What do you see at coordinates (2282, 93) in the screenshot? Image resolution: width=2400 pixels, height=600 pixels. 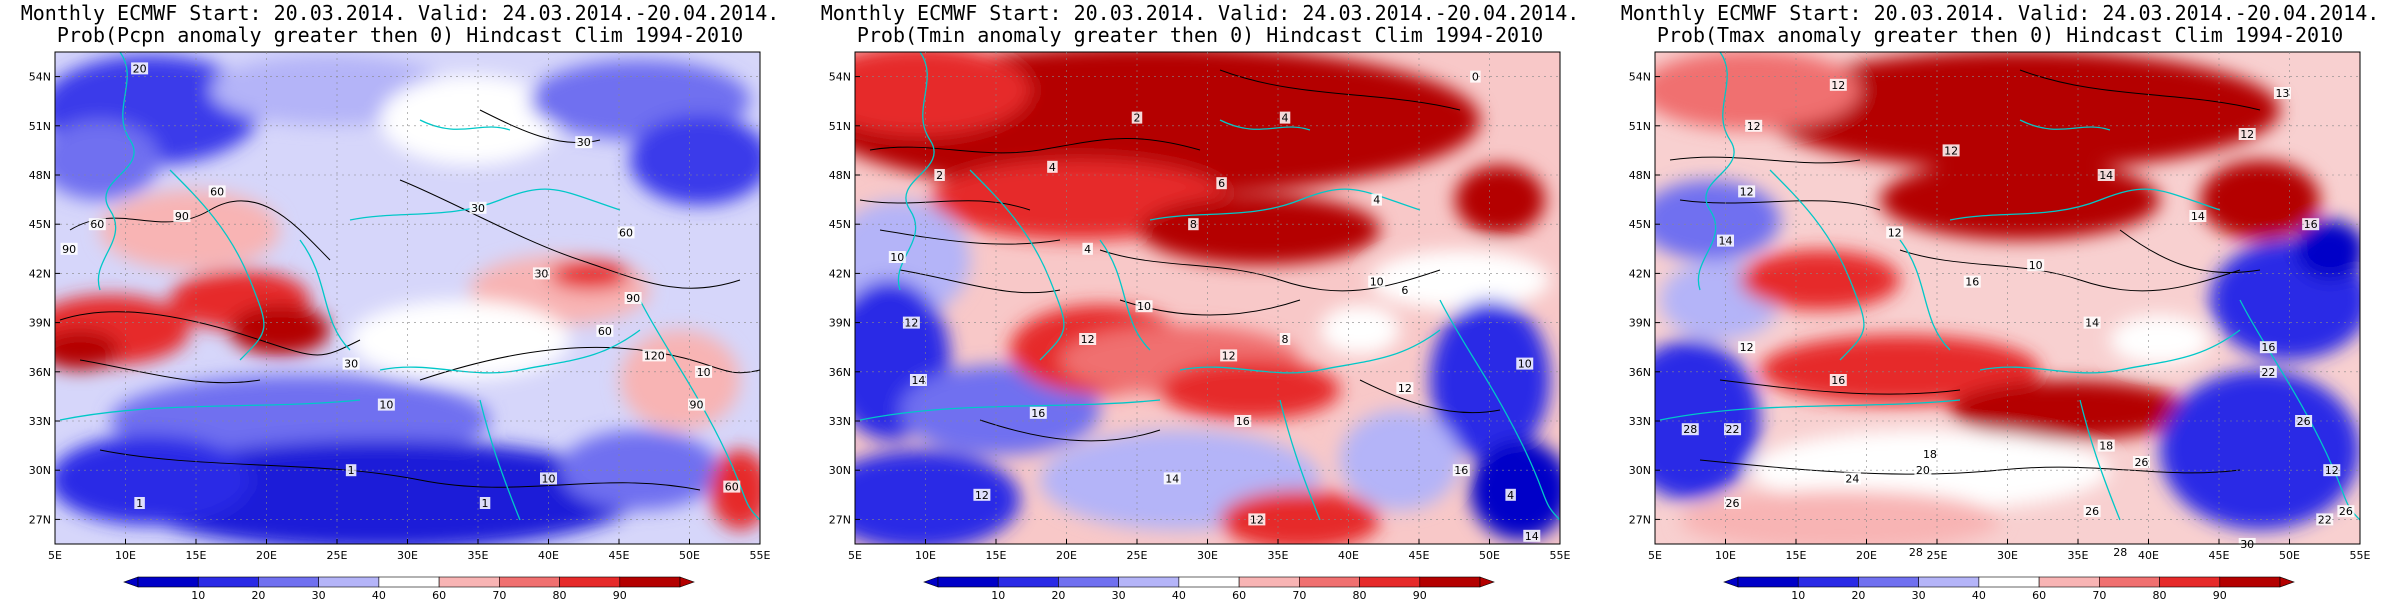 I see `svg-text: 13` at bounding box center [2282, 93].